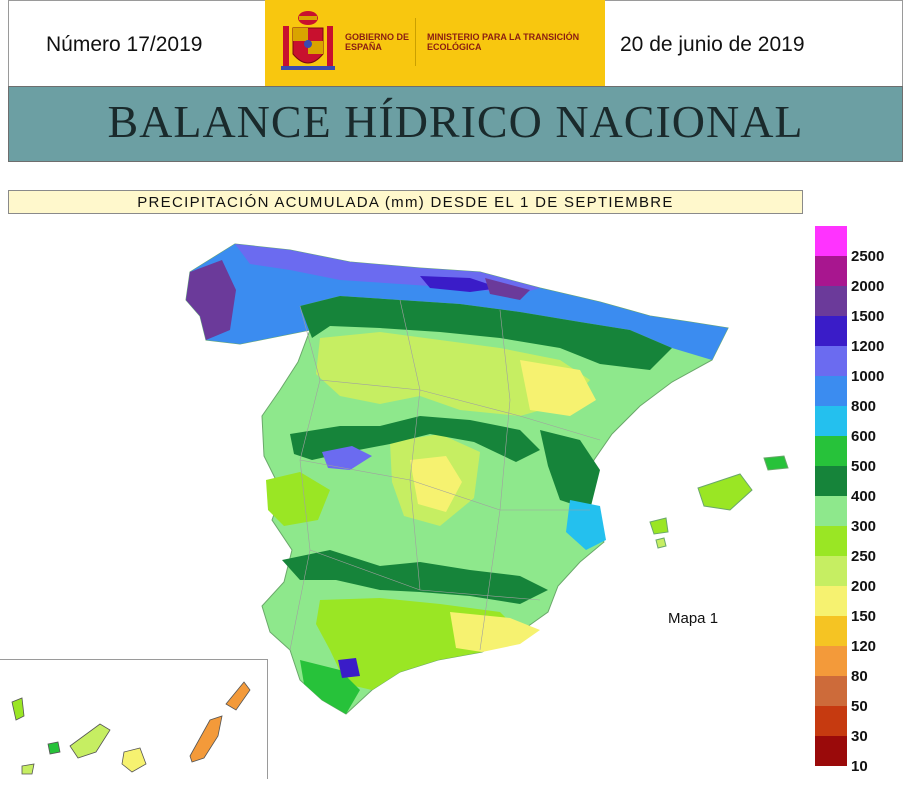  What do you see at coordinates (860, 755) in the screenshot?
I see `legend-row: 10` at bounding box center [860, 755].